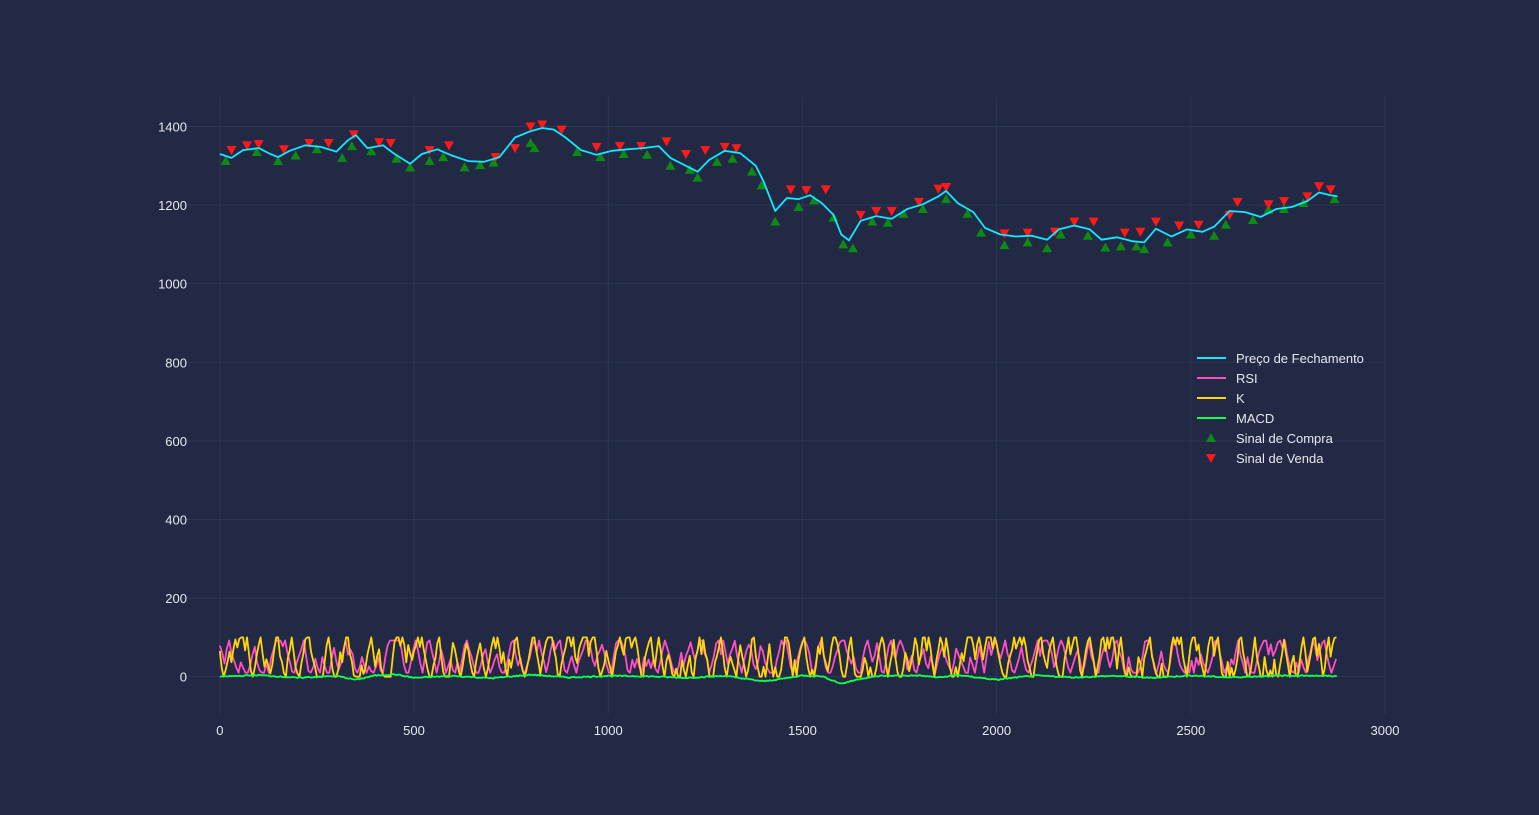 The image size is (1539, 815). Describe the element at coordinates (1190, 730) in the screenshot. I see `x-tick-label: 2500` at that location.